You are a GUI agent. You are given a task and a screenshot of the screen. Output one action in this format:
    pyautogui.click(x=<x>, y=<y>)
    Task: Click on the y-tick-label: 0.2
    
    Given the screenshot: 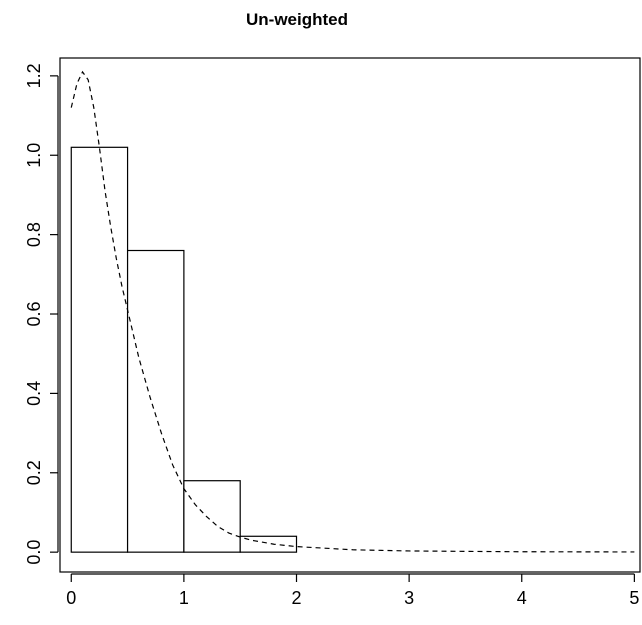 What is the action you would take?
    pyautogui.click(x=34, y=472)
    